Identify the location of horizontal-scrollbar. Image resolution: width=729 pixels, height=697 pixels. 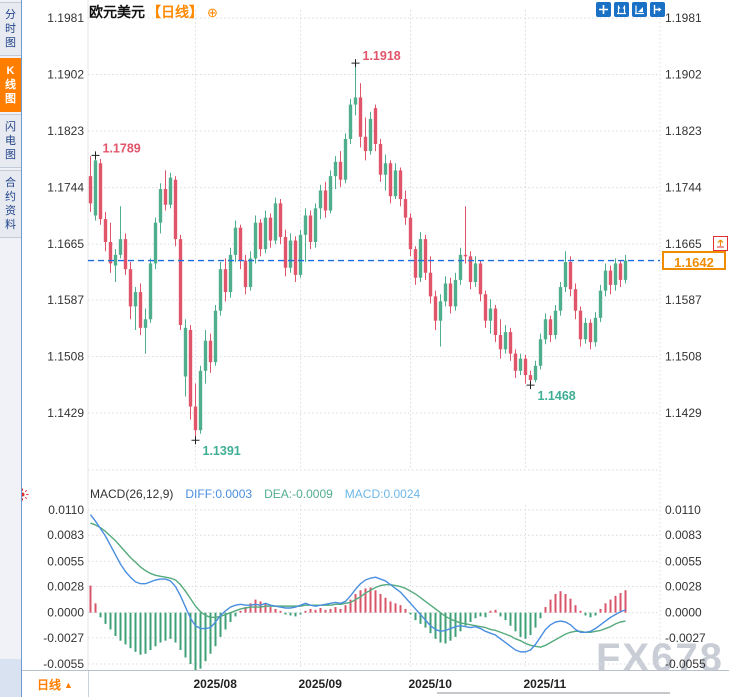
(553, 693).